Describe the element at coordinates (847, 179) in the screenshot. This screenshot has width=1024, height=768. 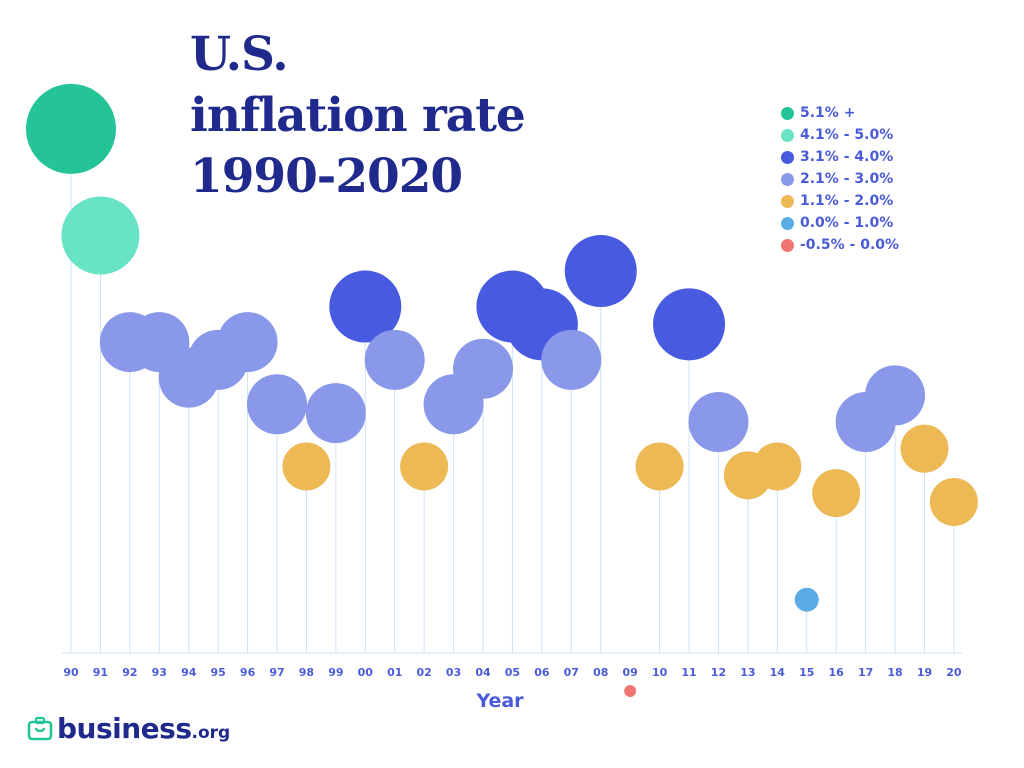
I see `legend-label: 2.1% - 3.0%` at that location.